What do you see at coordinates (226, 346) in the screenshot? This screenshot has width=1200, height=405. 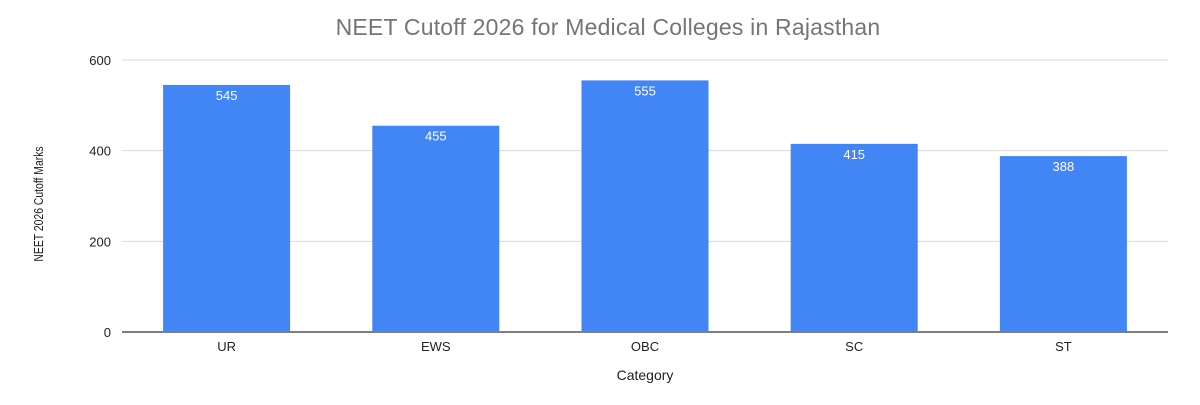 I see `x-tick-label: UR` at bounding box center [226, 346].